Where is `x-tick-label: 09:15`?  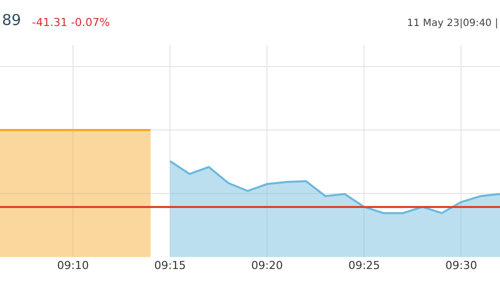 x-tick-label: 09:15 is located at coordinates (170, 265).